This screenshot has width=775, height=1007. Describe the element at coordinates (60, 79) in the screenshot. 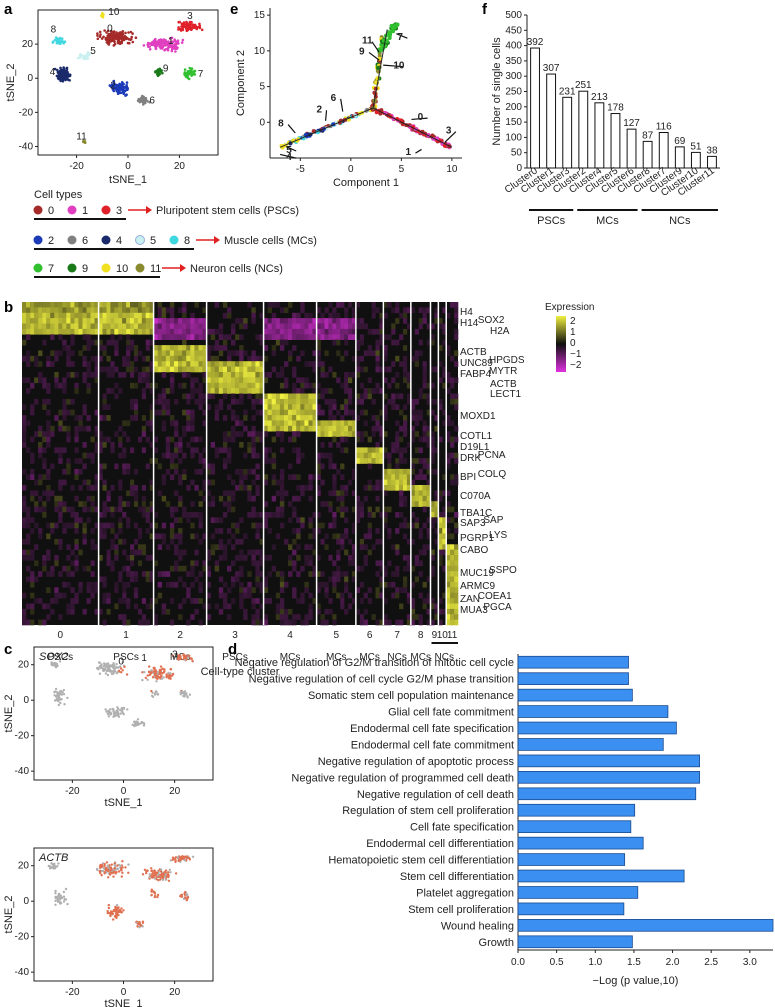

I see `cluster-4-point` at that location.